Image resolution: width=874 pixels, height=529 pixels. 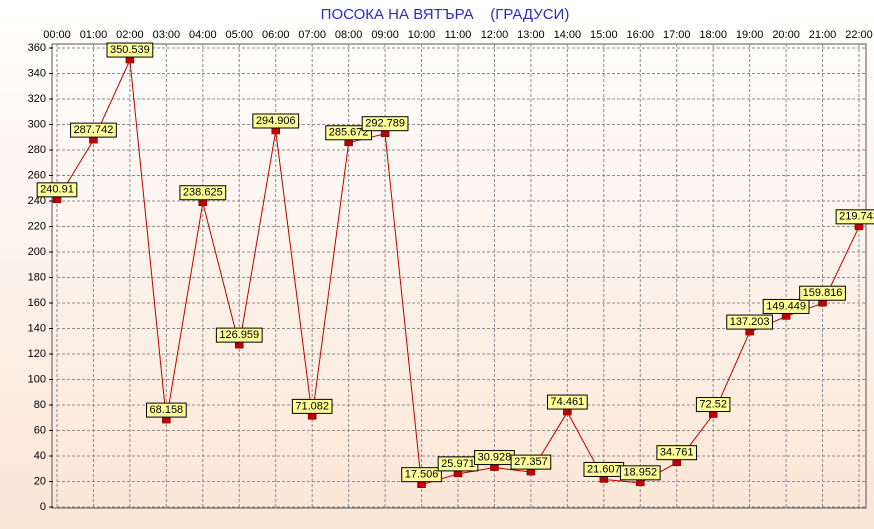 What do you see at coordinates (43, 507) in the screenshot?
I see `y-tick-label: 0` at bounding box center [43, 507].